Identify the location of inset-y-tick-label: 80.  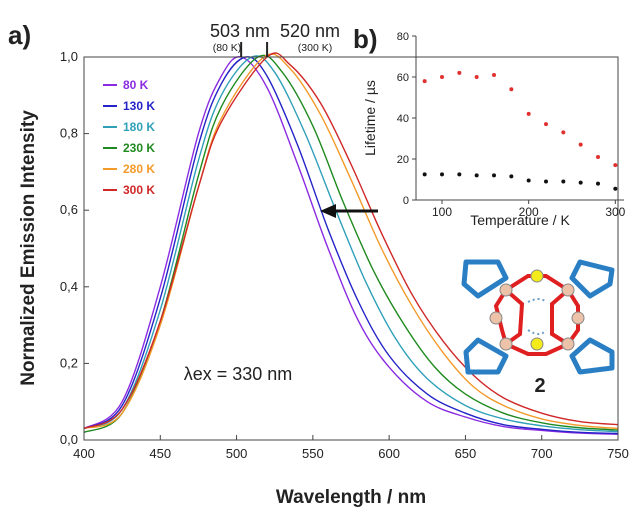
(403, 37).